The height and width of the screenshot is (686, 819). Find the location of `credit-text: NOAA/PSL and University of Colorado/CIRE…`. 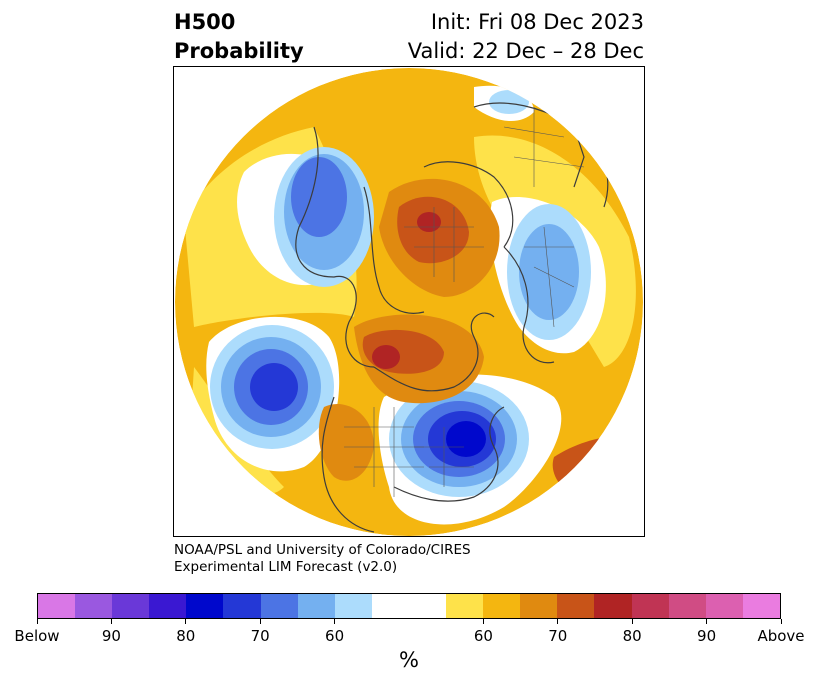

credit-text: NOAA/PSL and University of Colorado/CIRE… is located at coordinates (322, 559).